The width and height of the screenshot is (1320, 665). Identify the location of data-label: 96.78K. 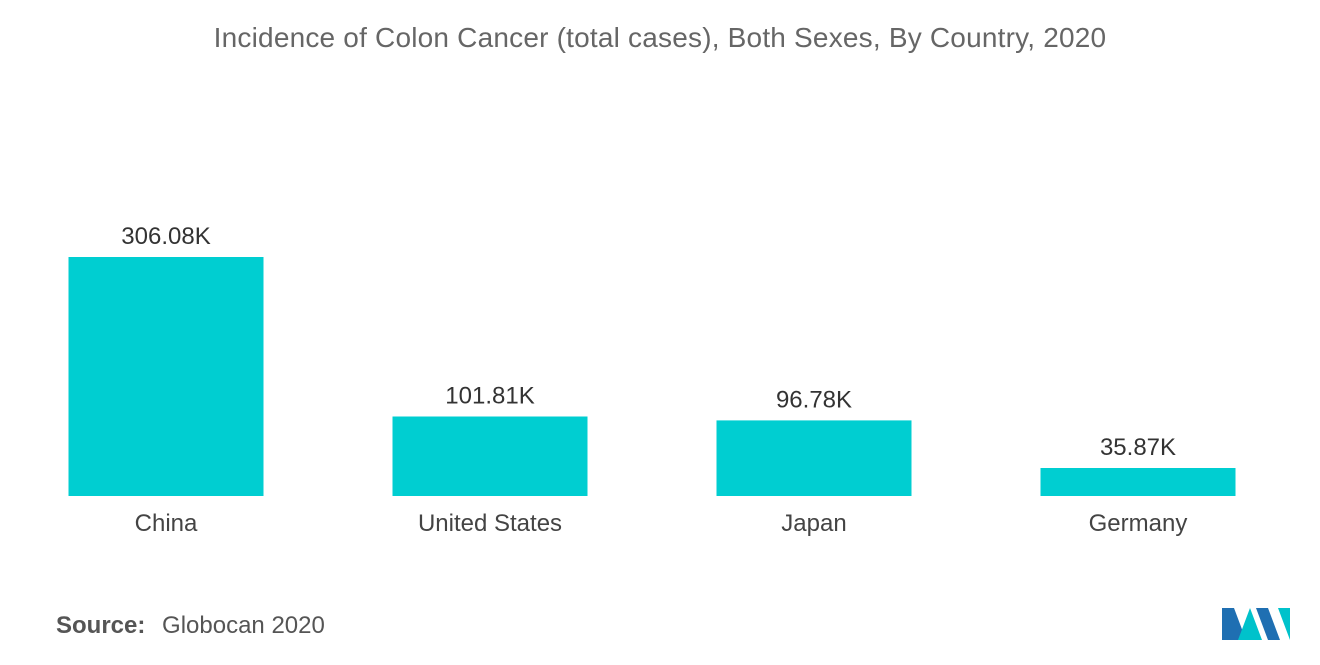
(814, 399).